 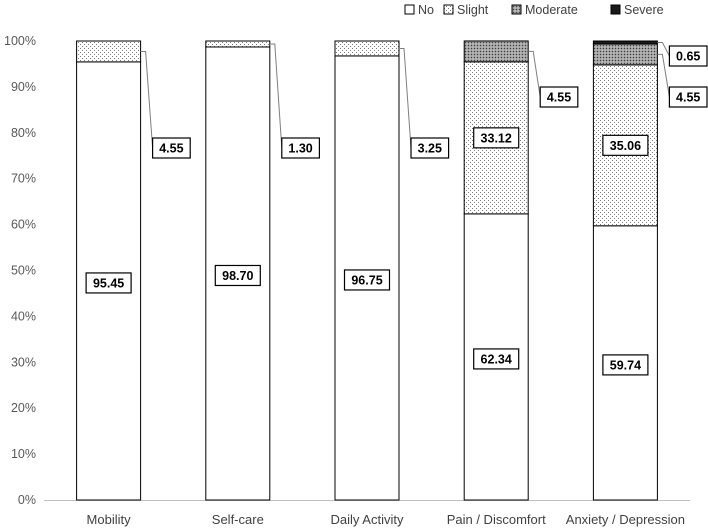 I want to click on data-label: 62.34, so click(x=496, y=359).